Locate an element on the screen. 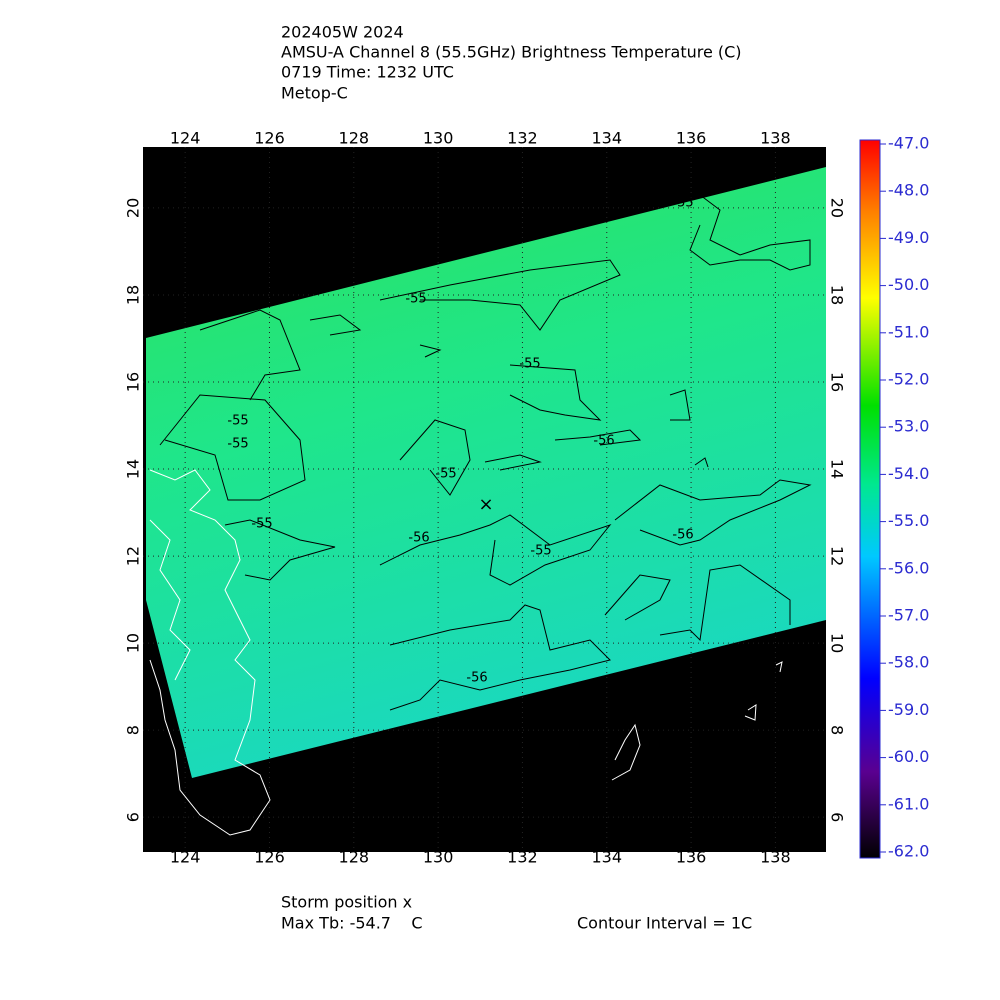 The height and width of the screenshot is (1000, 1000). lon-label-bottom: 132 is located at coordinates (522, 857).